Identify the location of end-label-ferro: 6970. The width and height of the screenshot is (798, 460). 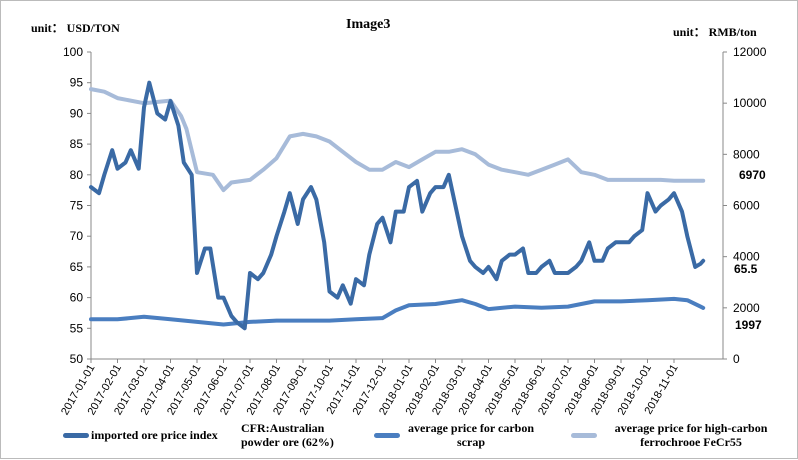
(752, 175).